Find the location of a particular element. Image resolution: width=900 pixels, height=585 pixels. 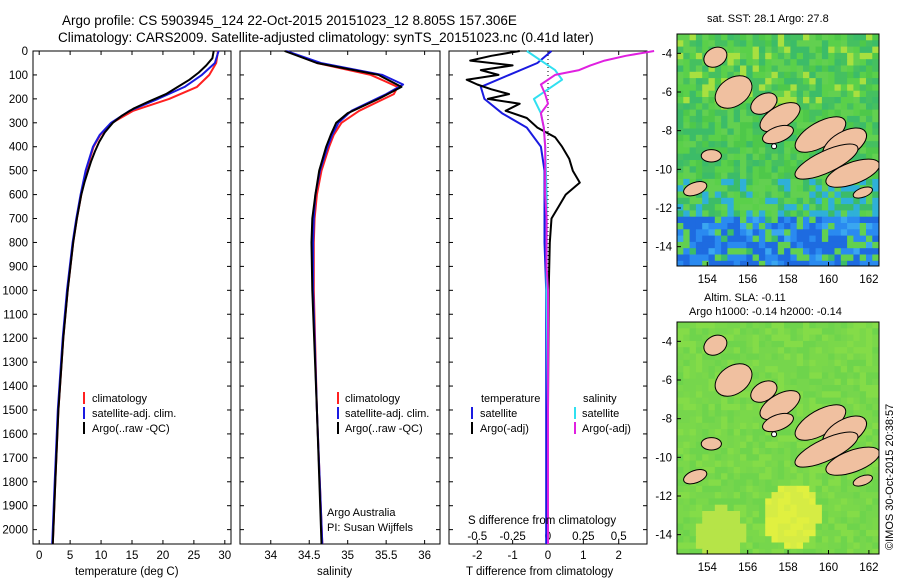

depth-tick-label: 600 is located at coordinates (18, 196).